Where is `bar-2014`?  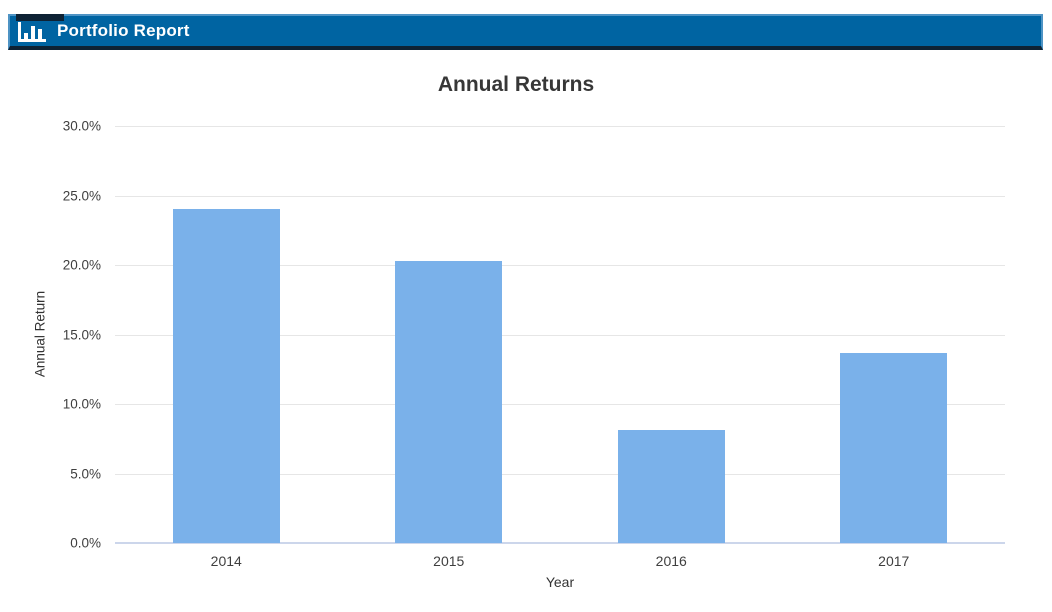
bar-2014 is located at coordinates (226, 376).